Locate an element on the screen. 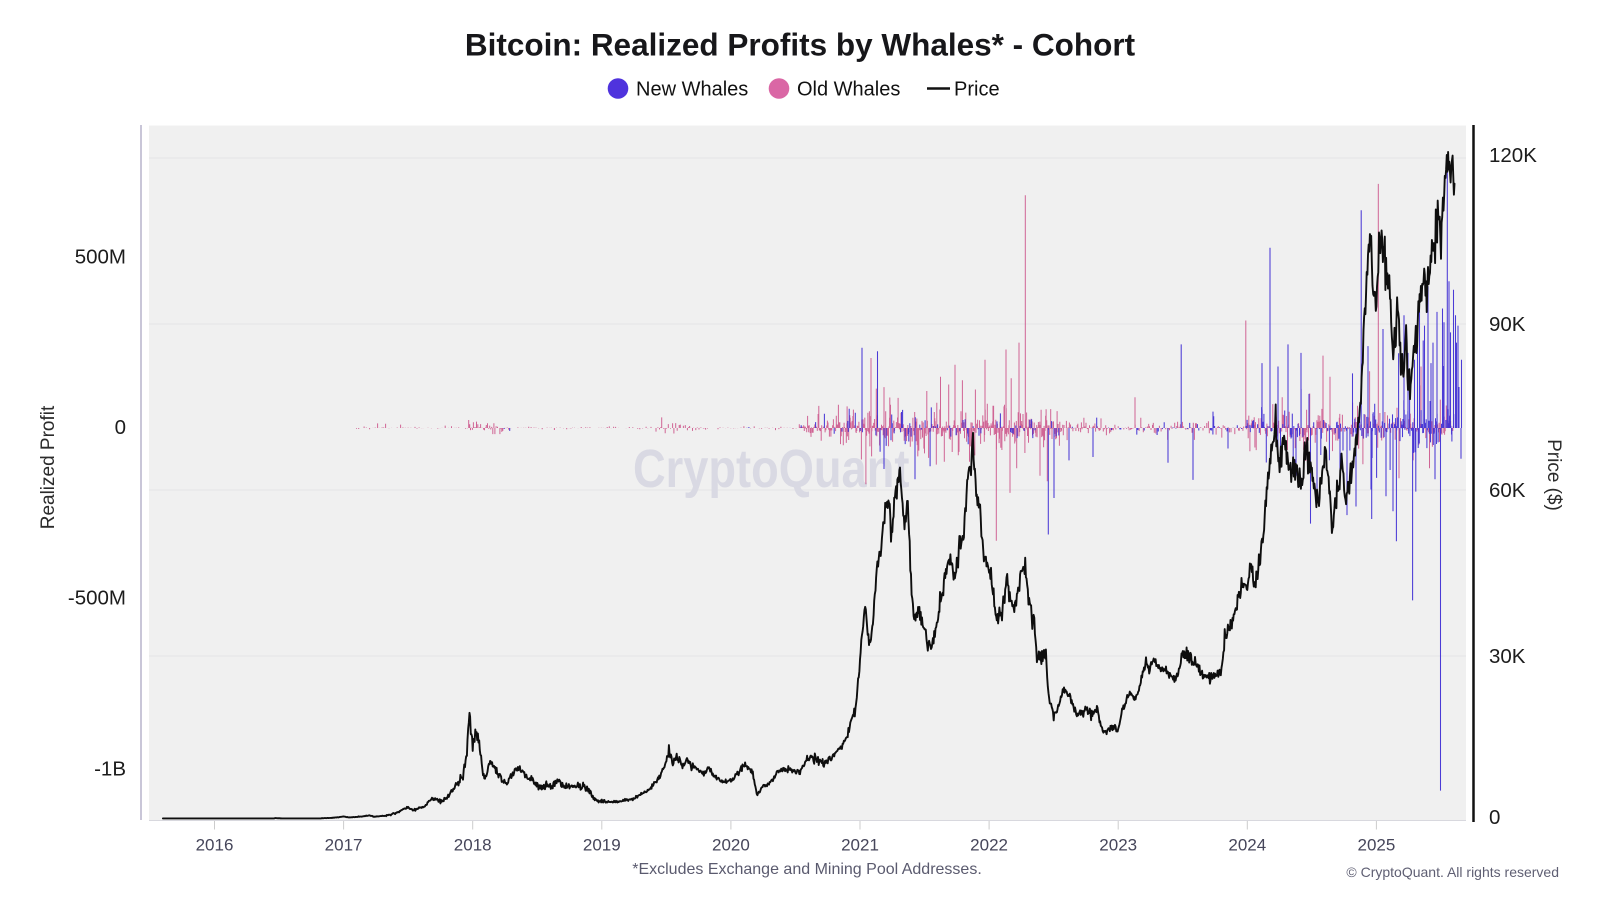 The image size is (1600, 900). svg-text: -500M is located at coordinates (97, 598).